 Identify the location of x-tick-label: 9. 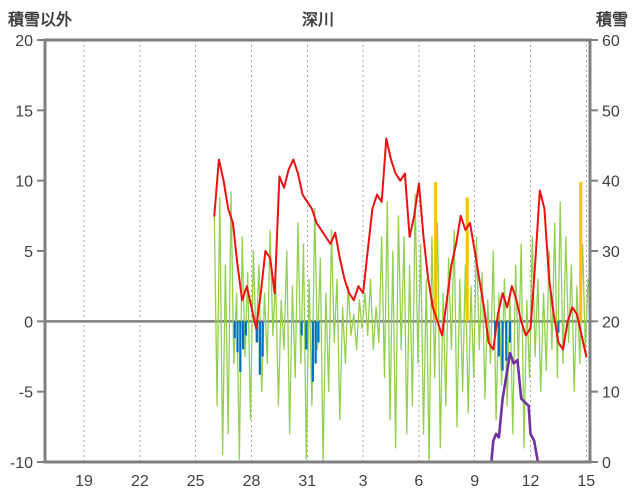
(474, 481).